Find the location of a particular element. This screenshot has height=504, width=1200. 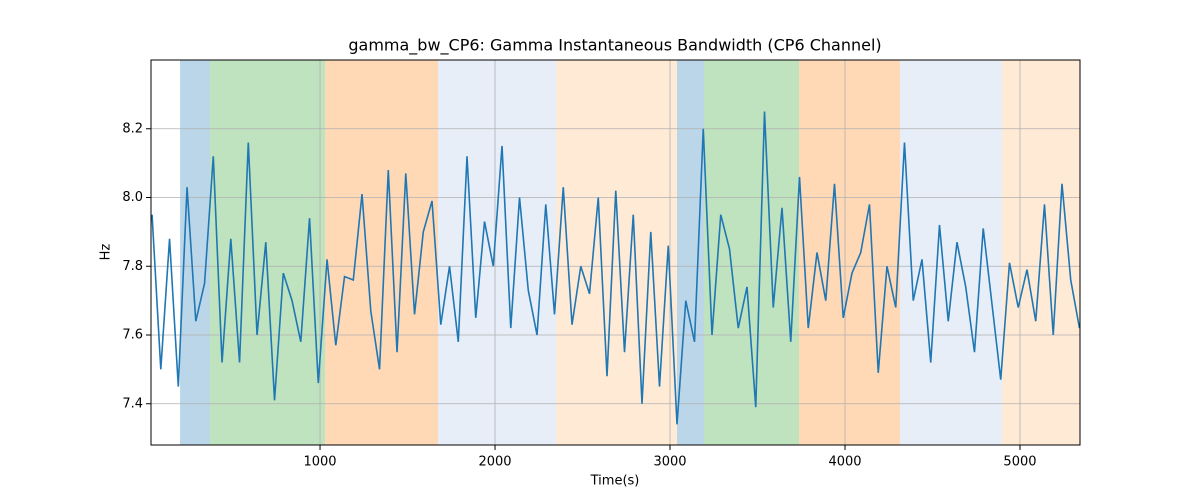

y-axis-label: Hz is located at coordinates (106, 252).